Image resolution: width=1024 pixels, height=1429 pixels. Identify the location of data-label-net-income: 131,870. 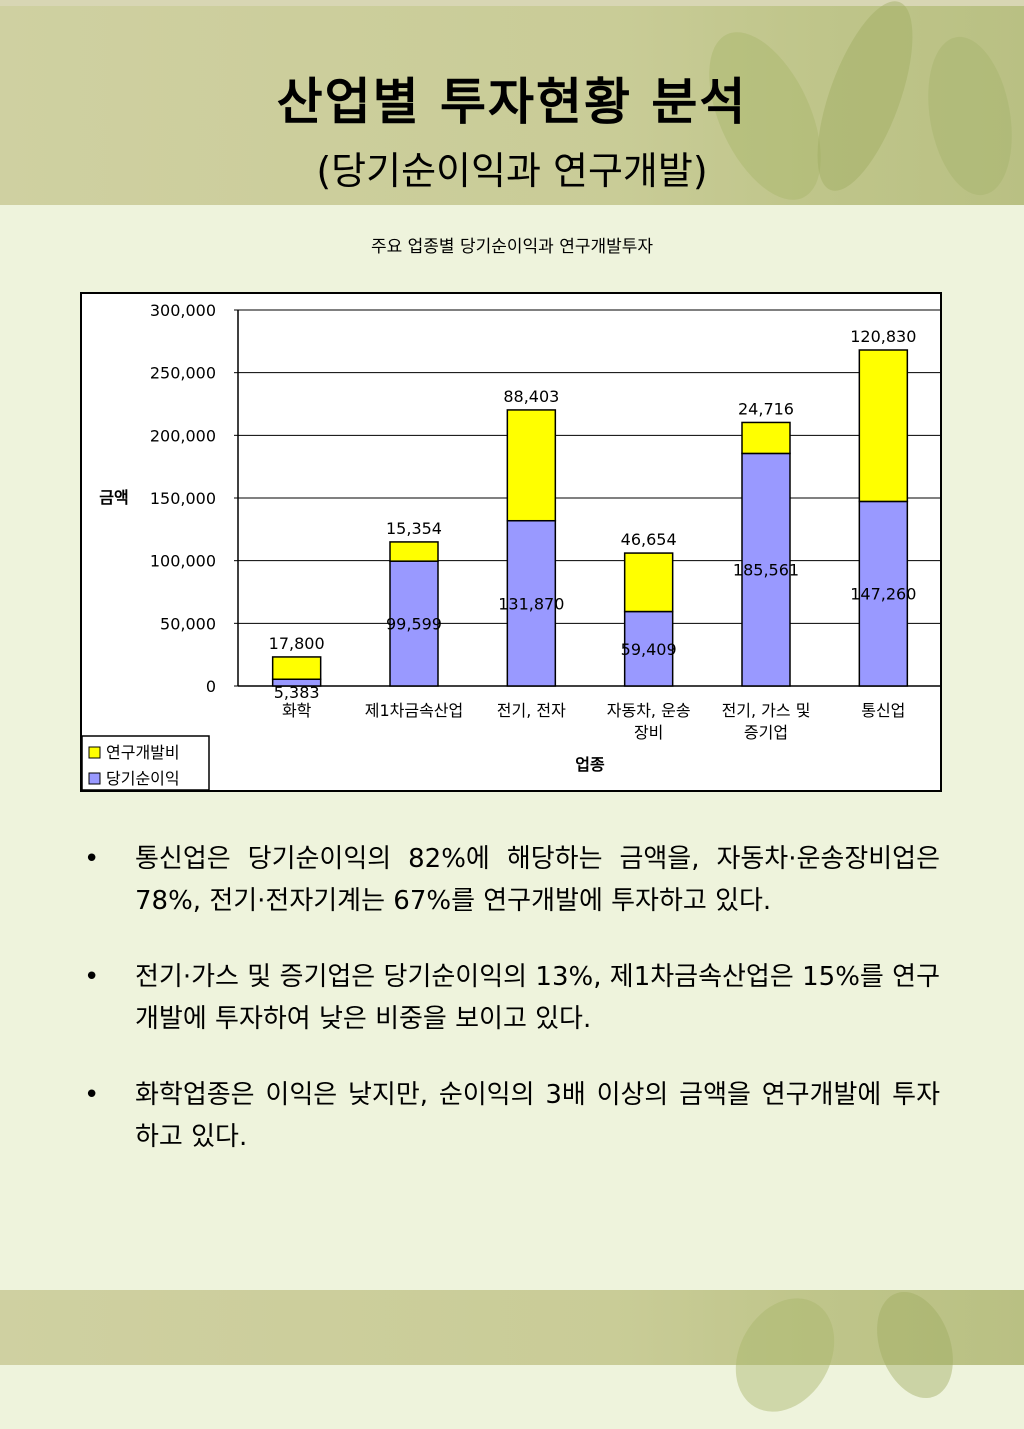
(531, 603).